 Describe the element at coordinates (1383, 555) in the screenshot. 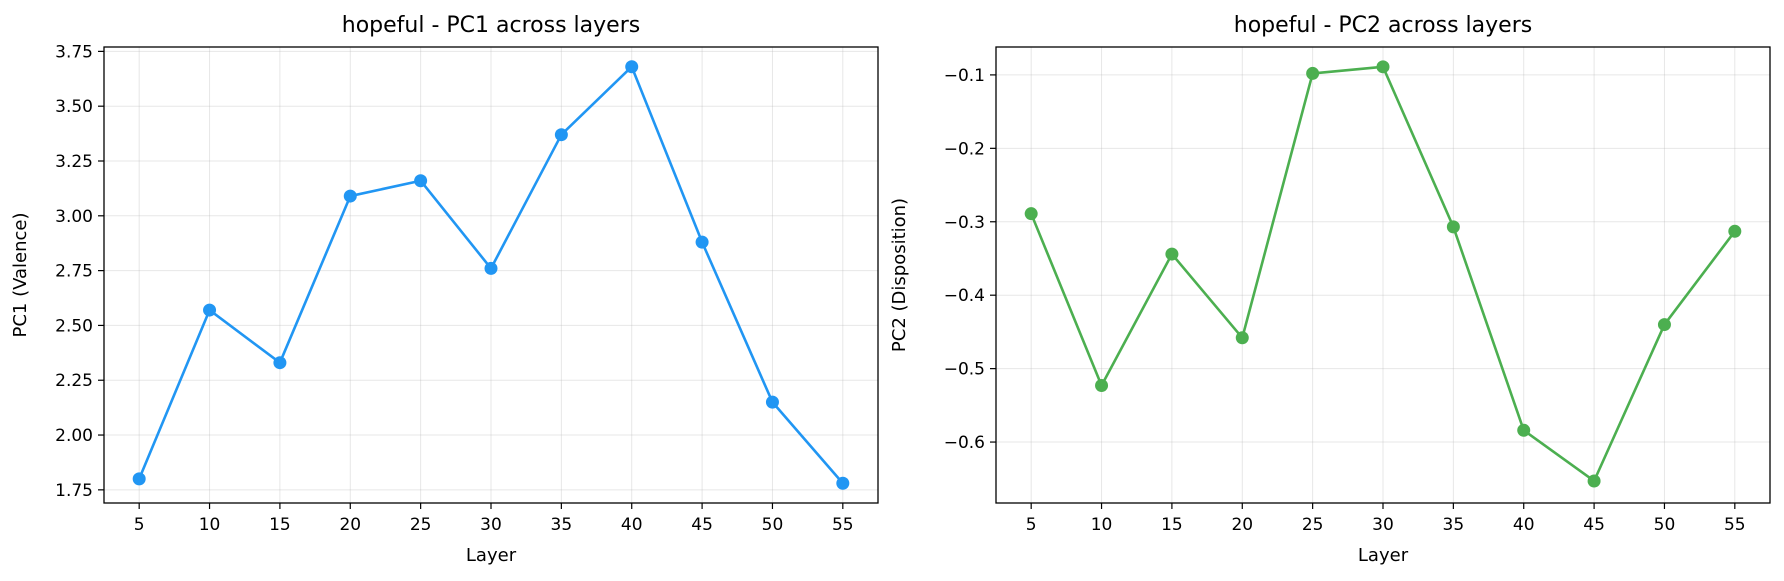

I see `chart-1-x-axis-label: Layer` at that location.